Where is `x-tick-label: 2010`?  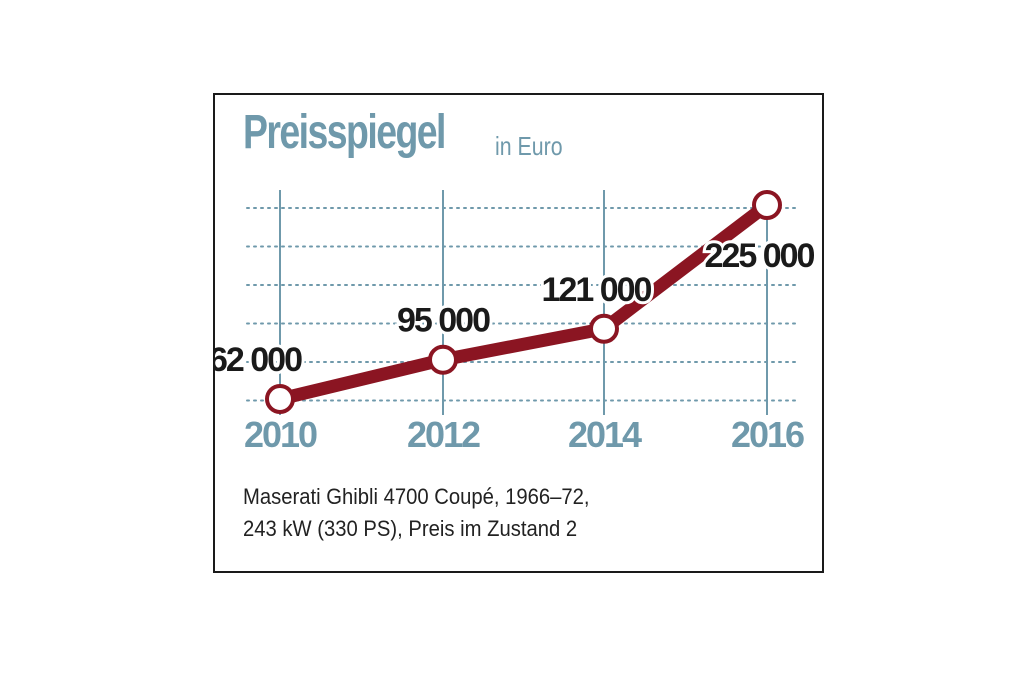 x-tick-label: 2010 is located at coordinates (280, 434).